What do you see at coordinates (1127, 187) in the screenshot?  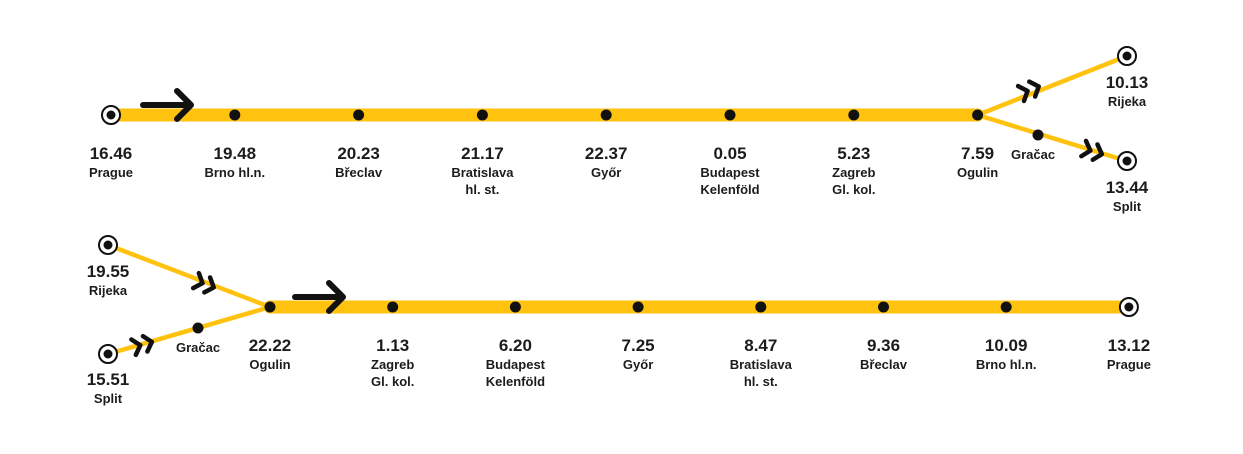 I see `route1-split-time: 13.44` at bounding box center [1127, 187].